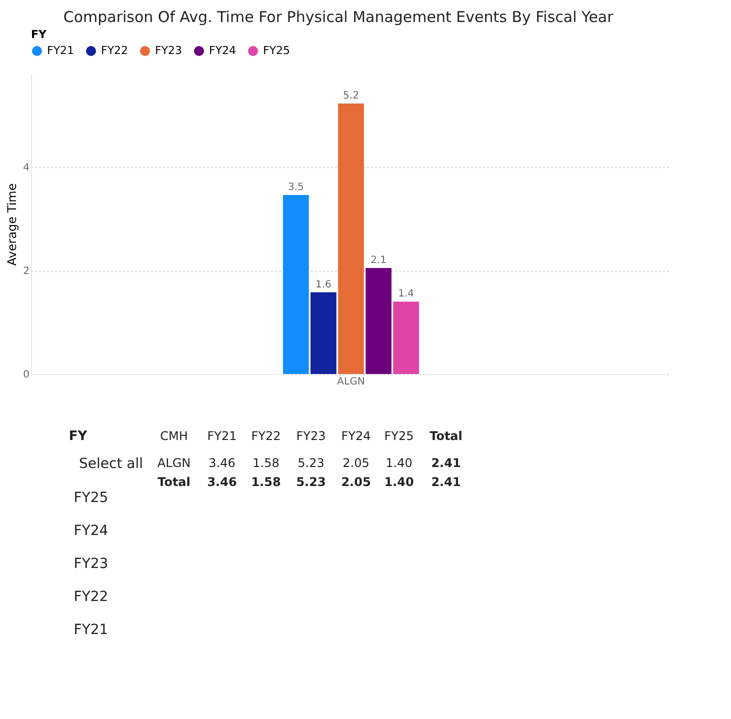 This screenshot has height=719, width=731. Describe the element at coordinates (78, 436) in the screenshot. I see `text: FY` at that location.